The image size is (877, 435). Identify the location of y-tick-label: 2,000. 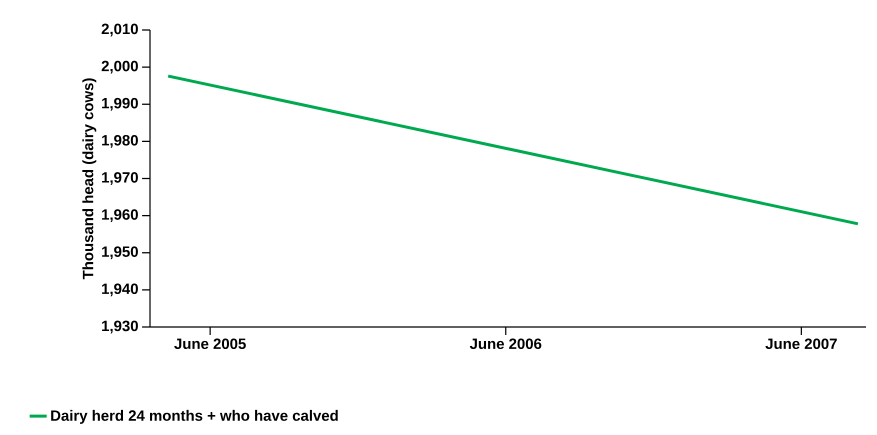
(120, 67).